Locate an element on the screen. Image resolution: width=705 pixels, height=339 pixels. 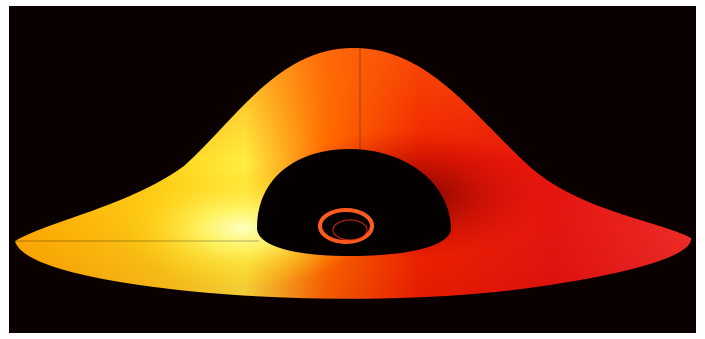
photon-ring-inner is located at coordinates (350, 230).